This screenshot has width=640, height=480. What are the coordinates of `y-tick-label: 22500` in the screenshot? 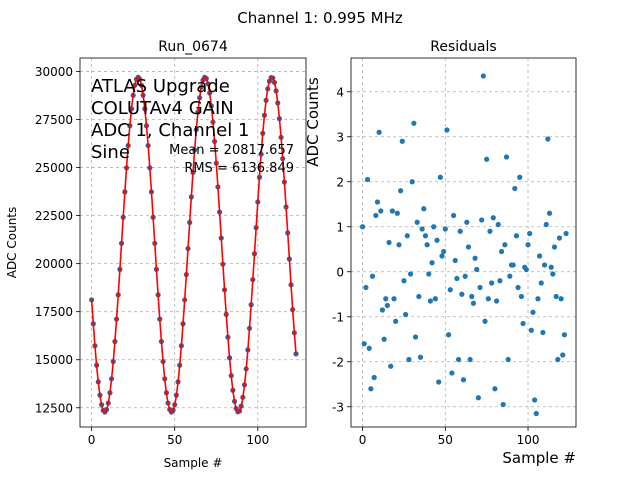 It's located at (54, 216).